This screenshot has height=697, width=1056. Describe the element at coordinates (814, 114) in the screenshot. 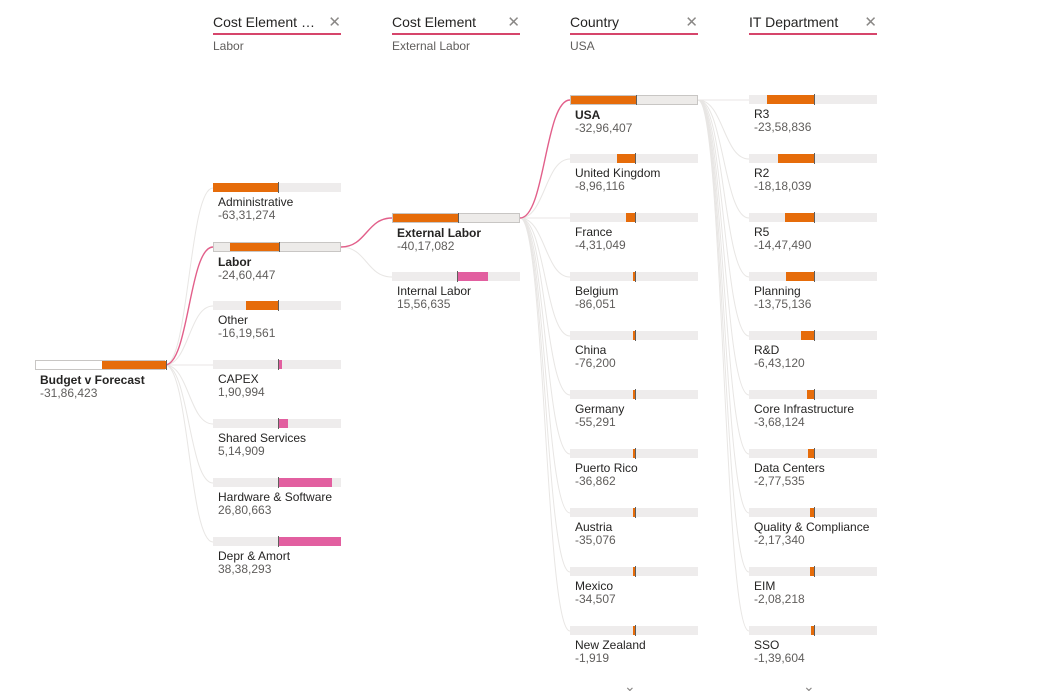

I see `tree-node: R3 -23,58,836` at that location.